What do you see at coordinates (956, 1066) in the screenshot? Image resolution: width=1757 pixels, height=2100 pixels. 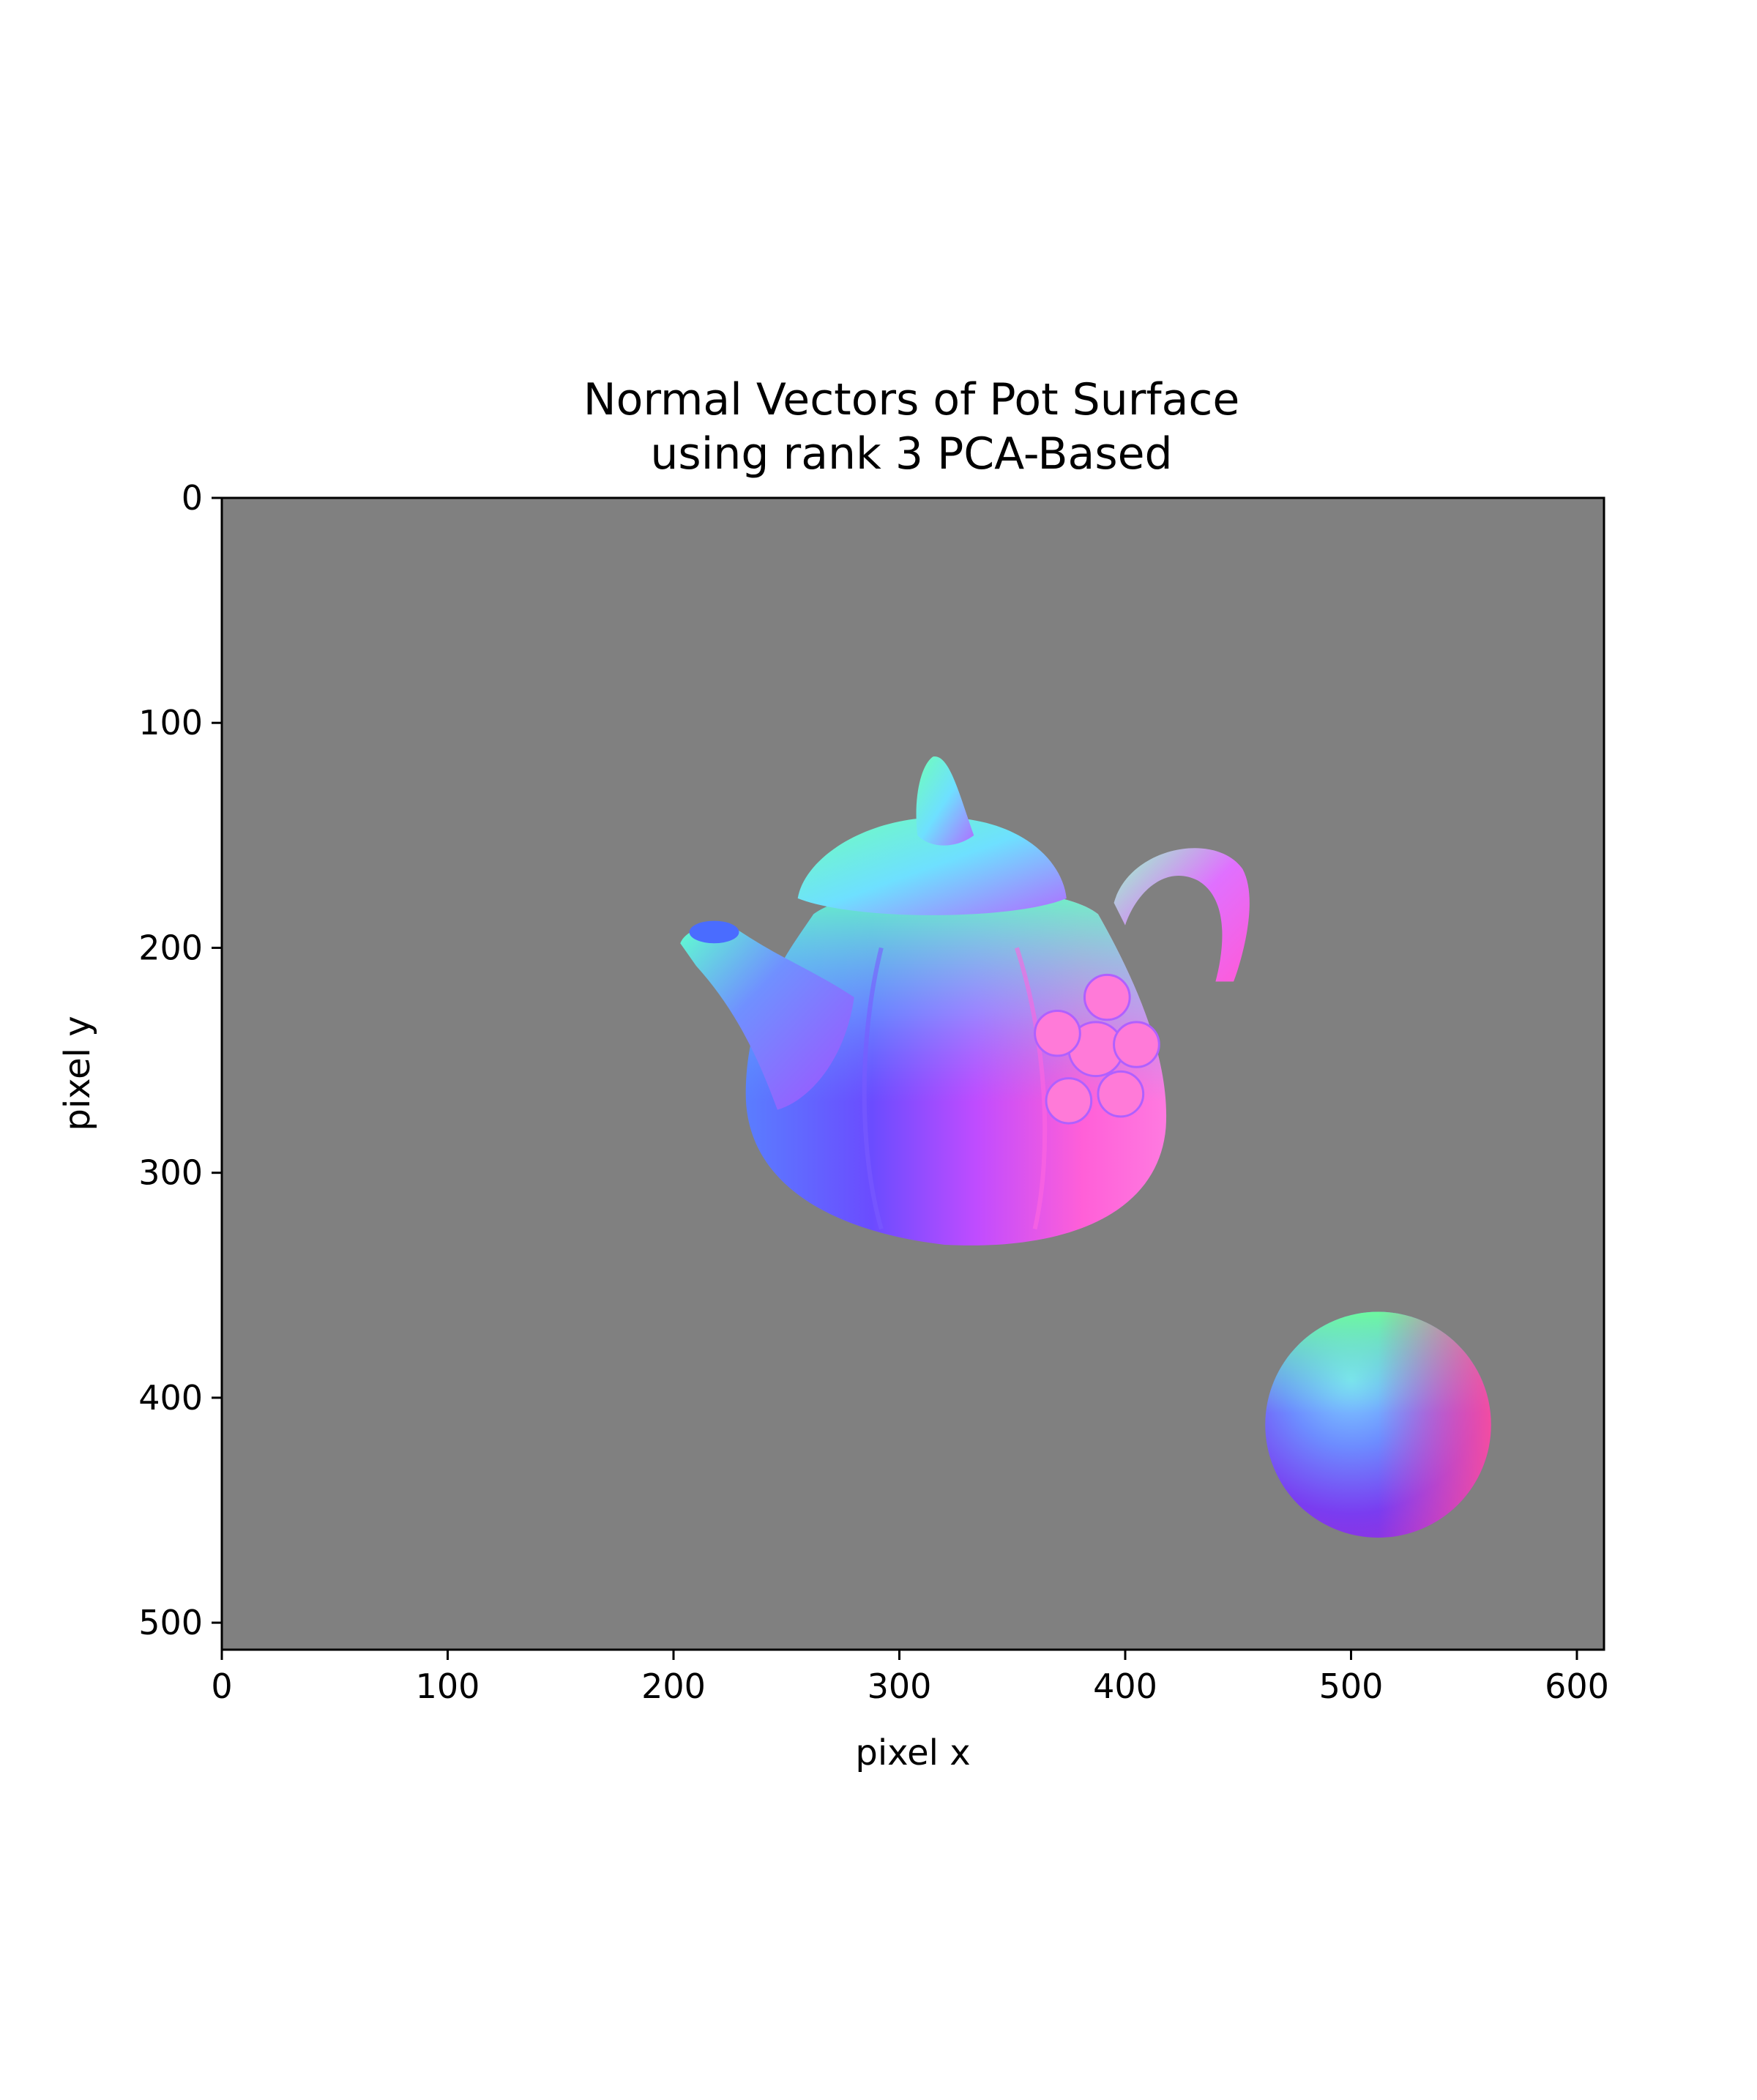 I see `teapot-body-shading` at bounding box center [956, 1066].